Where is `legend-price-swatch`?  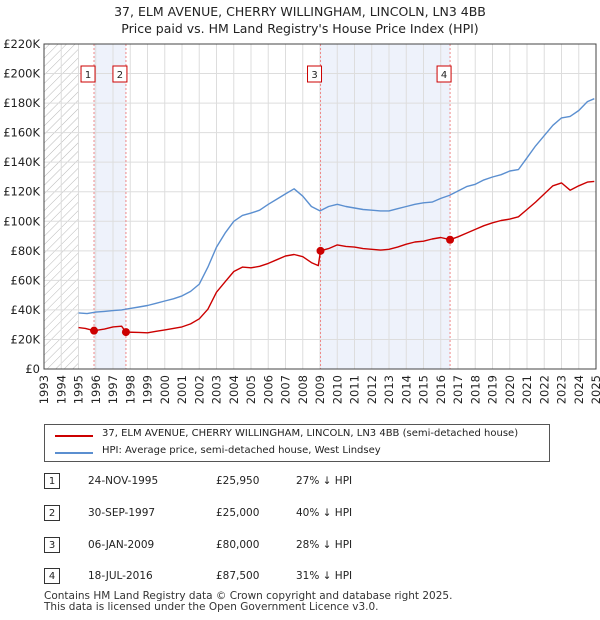
legend-price-swatch is located at coordinates (74, 436).